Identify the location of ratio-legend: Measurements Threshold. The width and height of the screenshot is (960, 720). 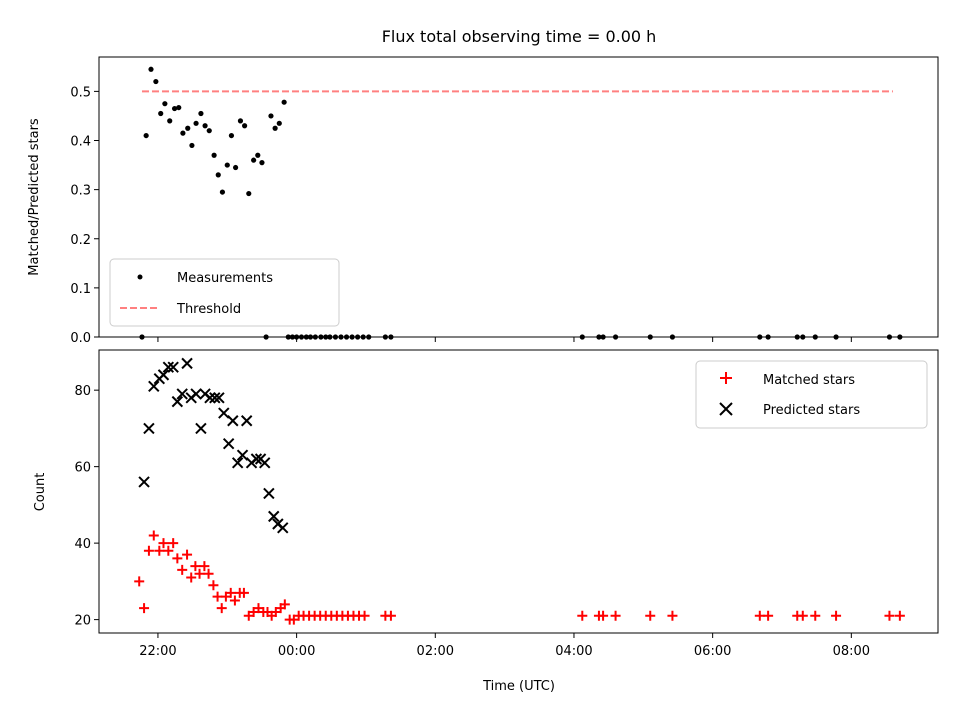
(224, 292).